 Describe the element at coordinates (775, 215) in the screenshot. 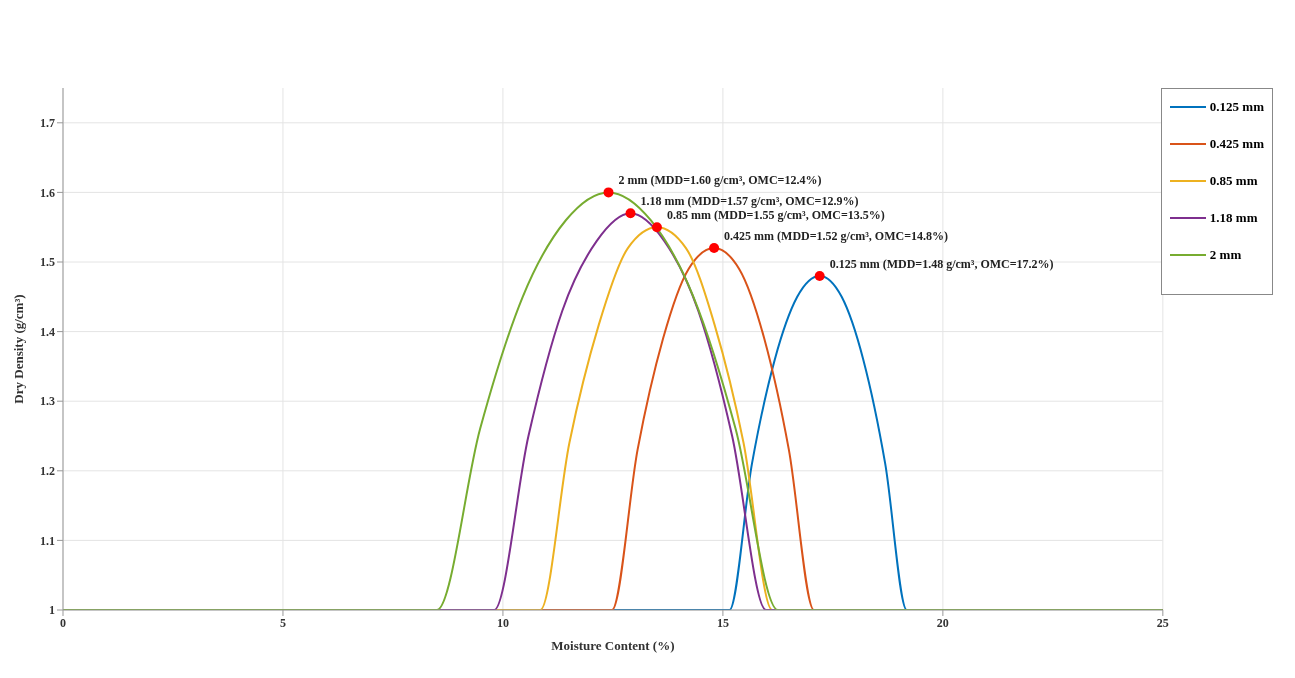

I see `annotation: 0.85 mm (MDD=1.55 g/cm³, OMC=13.5%)` at that location.